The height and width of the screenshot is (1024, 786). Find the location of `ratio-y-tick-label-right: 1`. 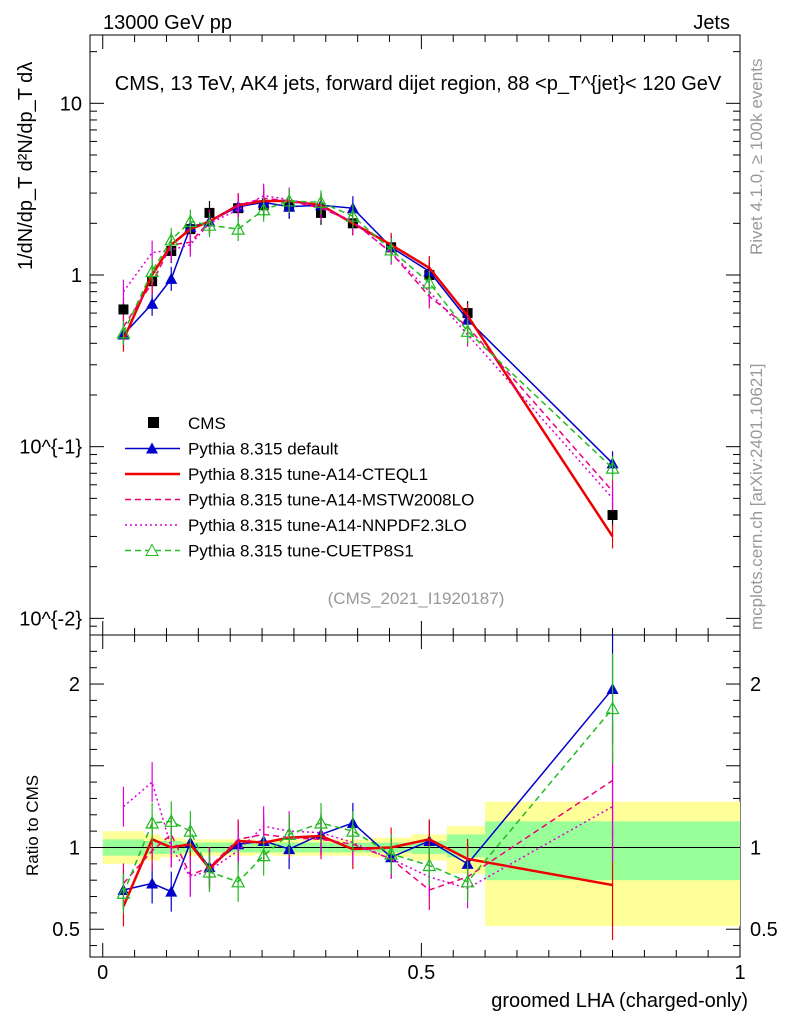

ratio-y-tick-label-right: 1 is located at coordinates (755, 848).